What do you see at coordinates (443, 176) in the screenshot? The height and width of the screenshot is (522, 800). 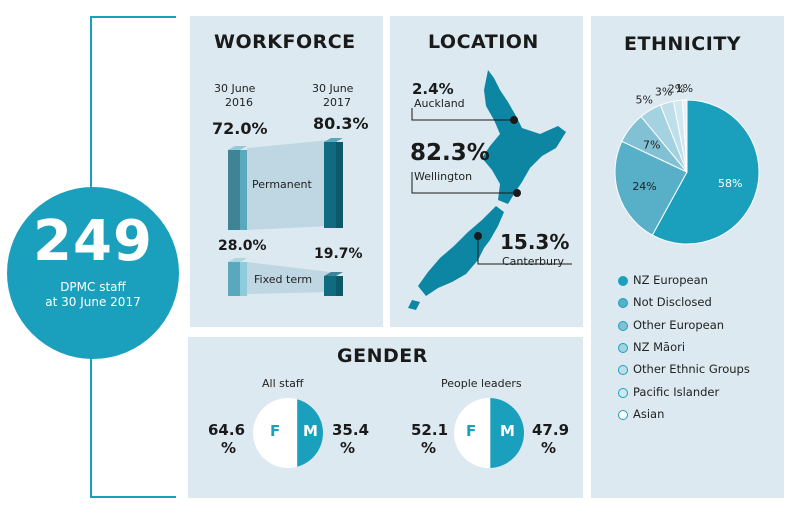 I see `wellington-label: Wellington` at bounding box center [443, 176].